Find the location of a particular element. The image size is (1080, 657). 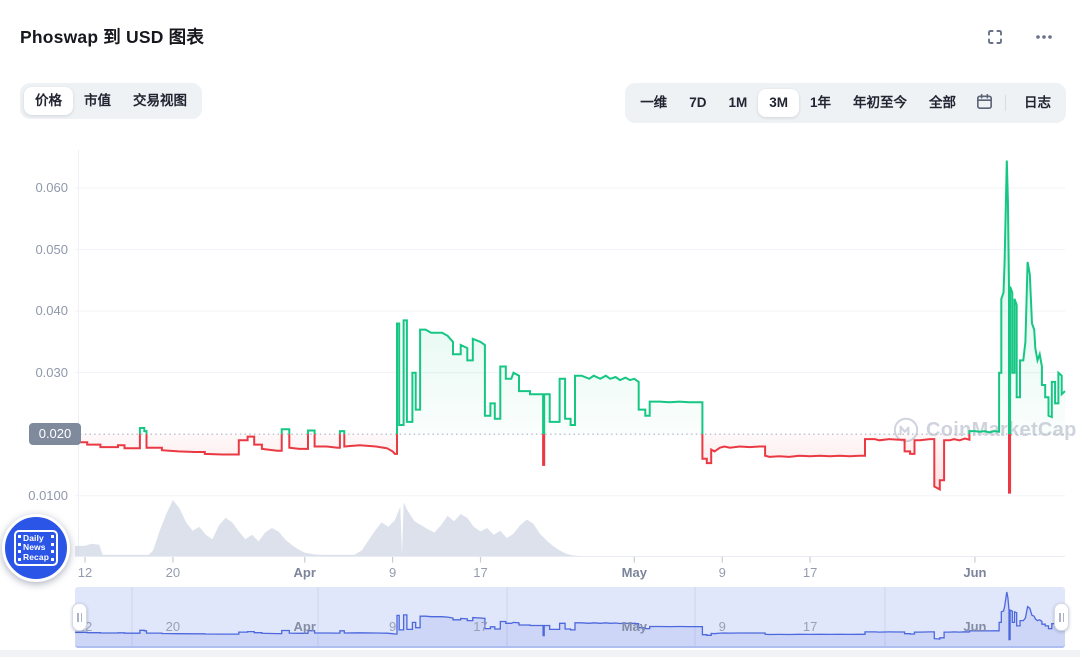

watermark-text: CoinMarketCap is located at coordinates (1001, 429).